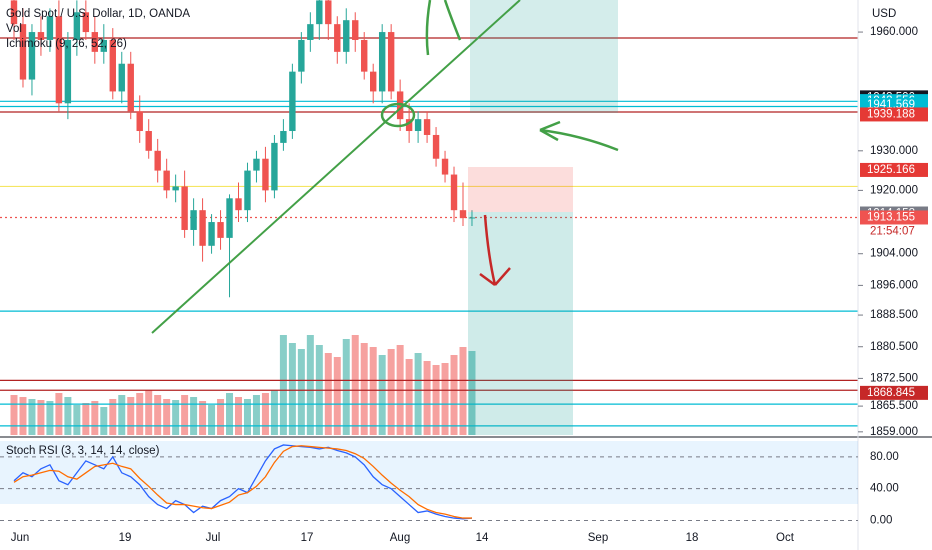 This screenshot has height=550, width=932. What do you see at coordinates (894, 347) in the screenshot?
I see `y-tick-label: 1880.500` at bounding box center [894, 347].